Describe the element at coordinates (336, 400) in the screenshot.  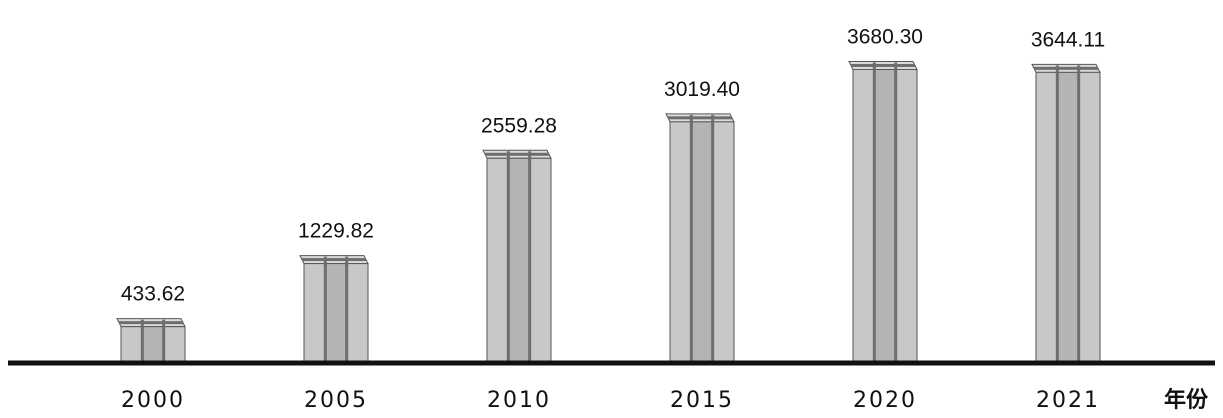
I see `x-tick-label: 2005` at that location.